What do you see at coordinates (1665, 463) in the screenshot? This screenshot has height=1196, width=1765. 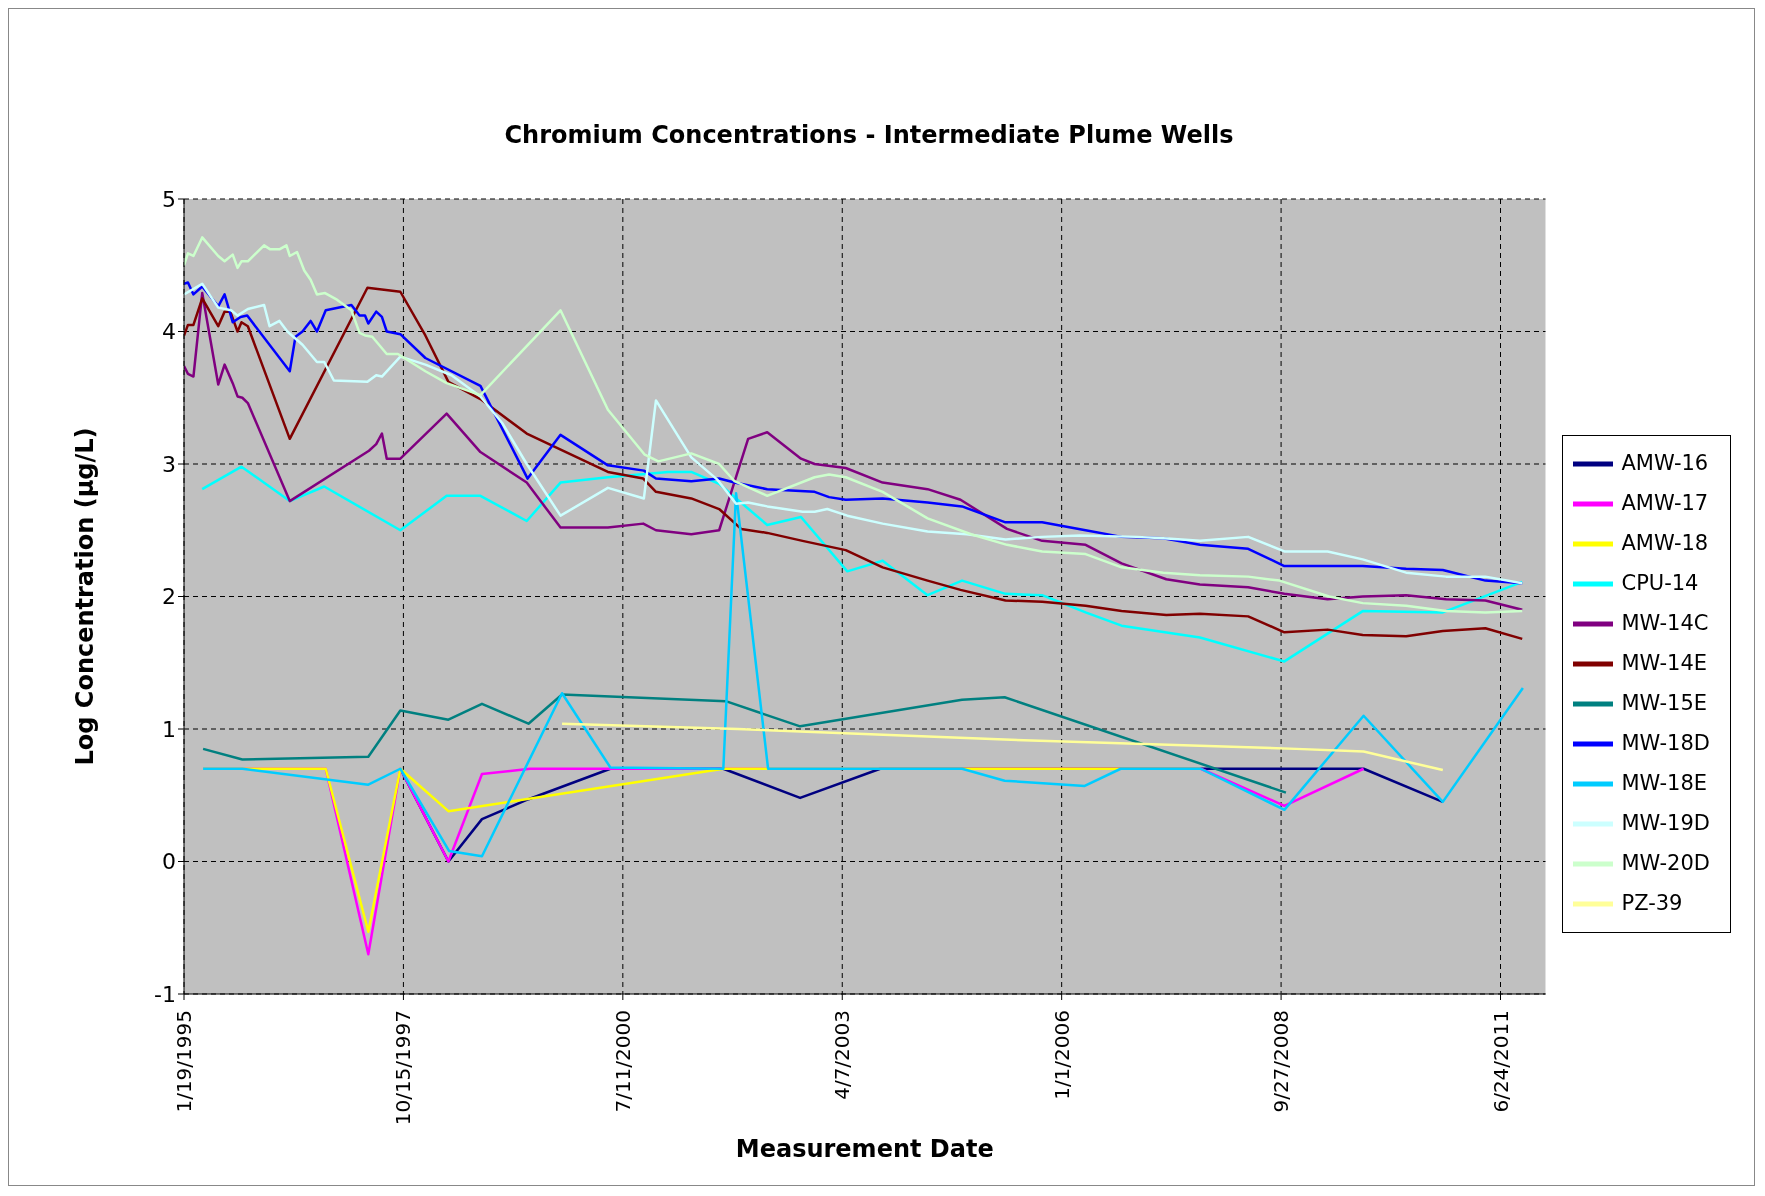 I see `legend-label: AMW-16` at bounding box center [1665, 463].